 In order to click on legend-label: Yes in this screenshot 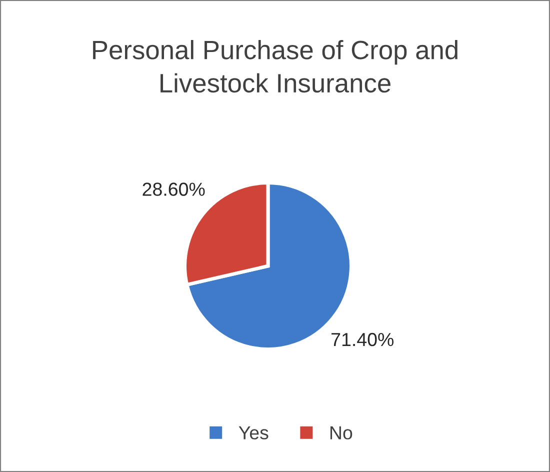, I will do `click(253, 433)`.